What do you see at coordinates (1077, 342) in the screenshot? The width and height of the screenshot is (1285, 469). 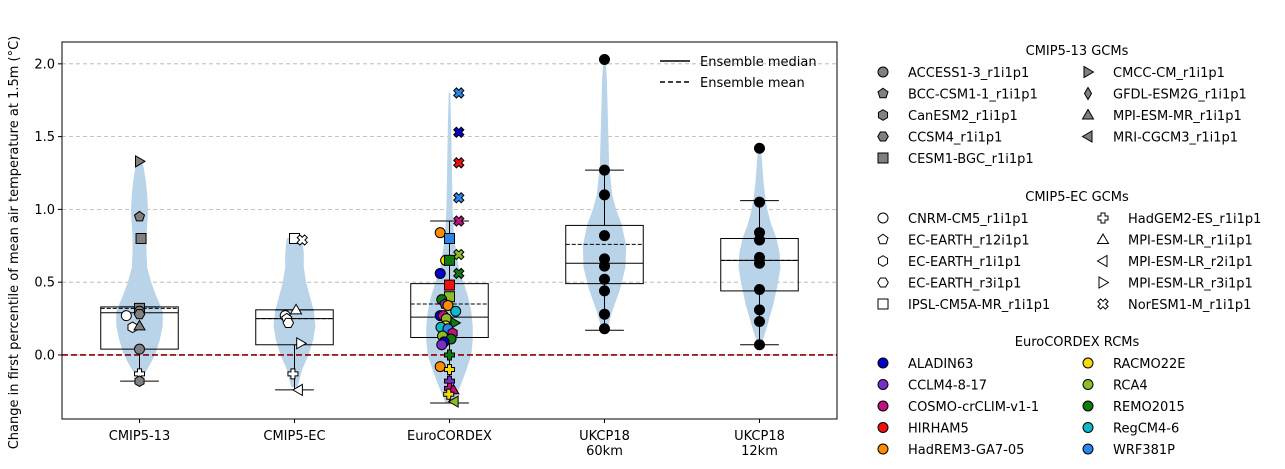 I see `legend-title: EuroCORDEX RCMs` at bounding box center [1077, 342].